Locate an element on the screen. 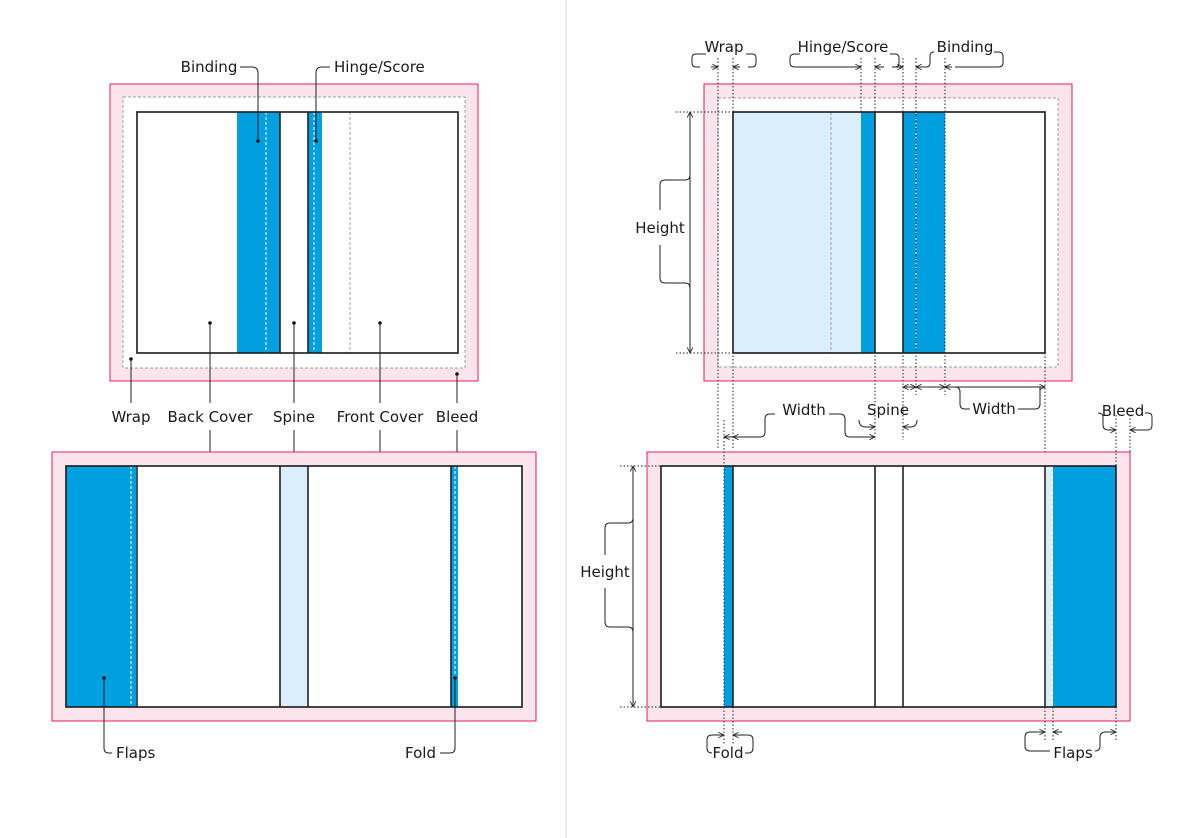 The width and height of the screenshot is (1185, 838). label-fold: Fold is located at coordinates (420, 753).